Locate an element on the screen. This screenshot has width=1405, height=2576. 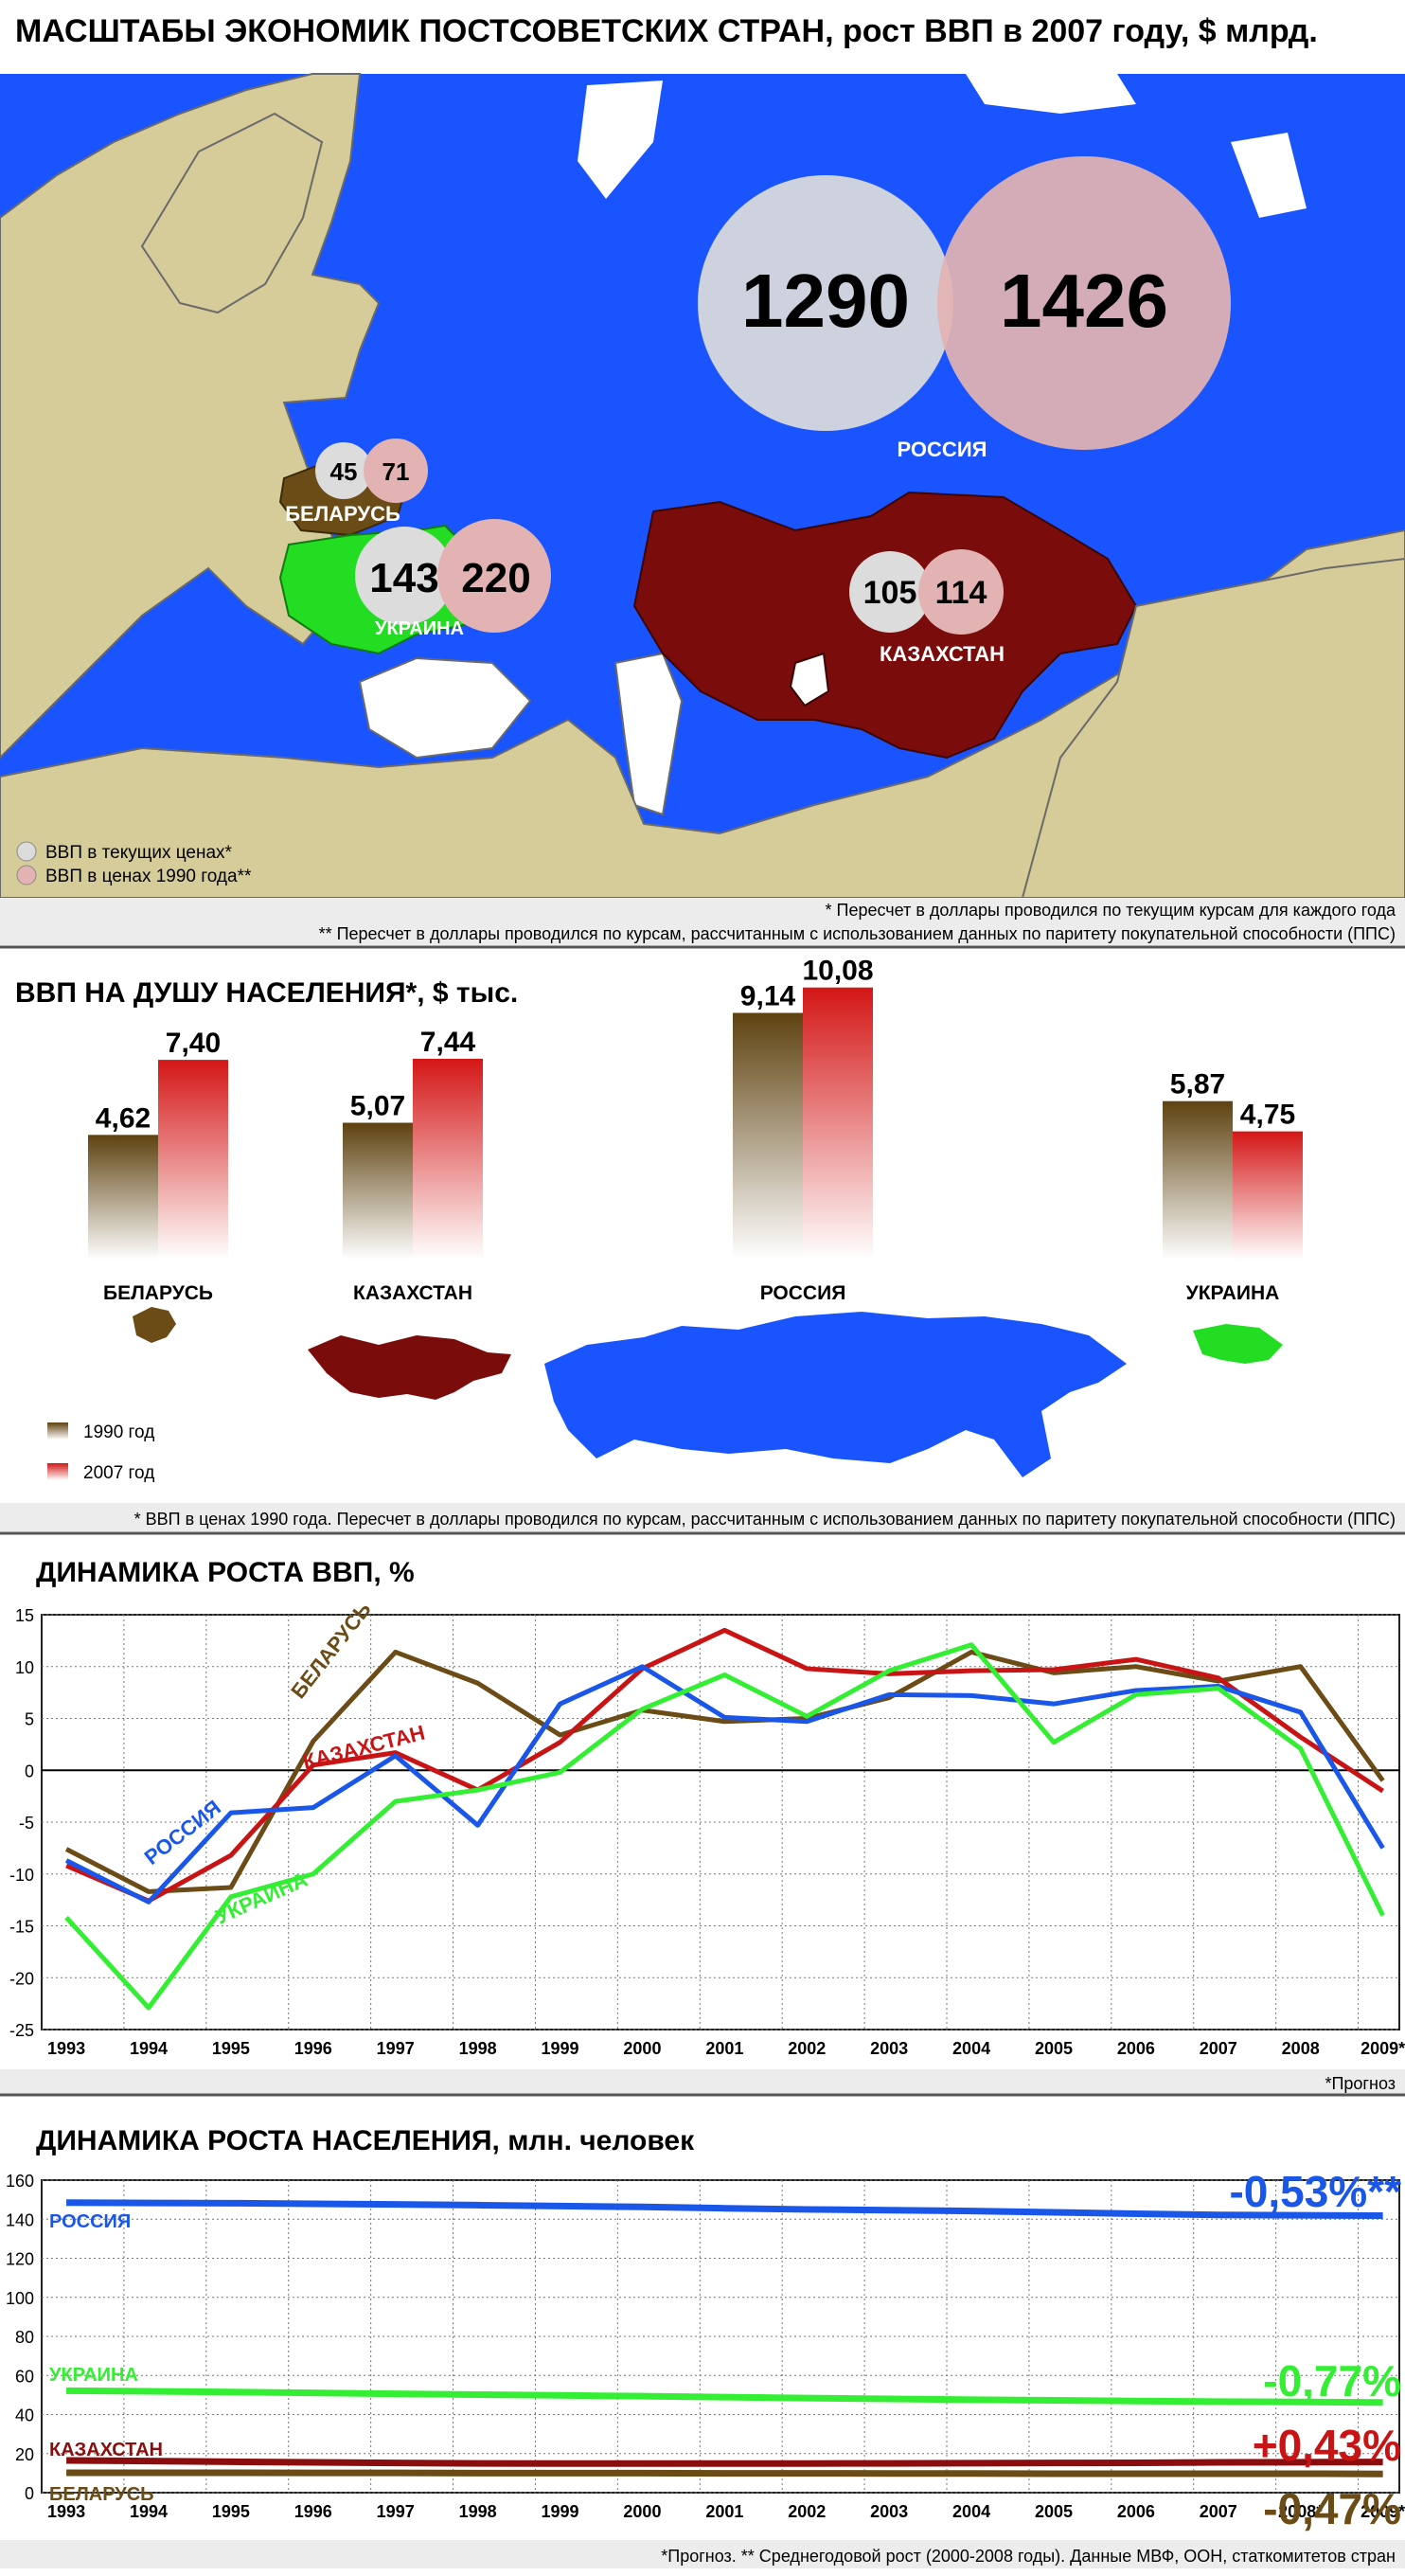
legend-1990-label: ВВП в ценах 1990 года** is located at coordinates (148, 876).